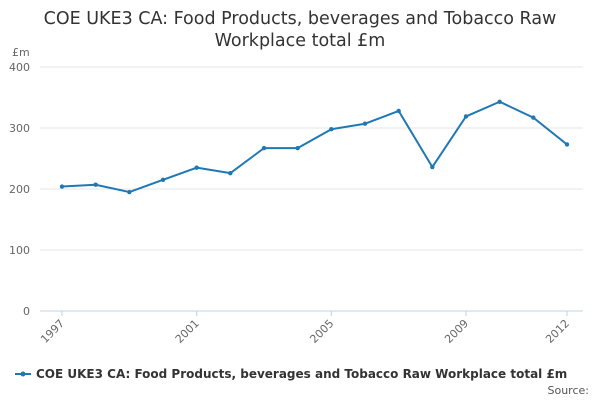  Describe the element at coordinates (321, 331) in the screenshot. I see `x-tick-label-2005: 2005` at that location.